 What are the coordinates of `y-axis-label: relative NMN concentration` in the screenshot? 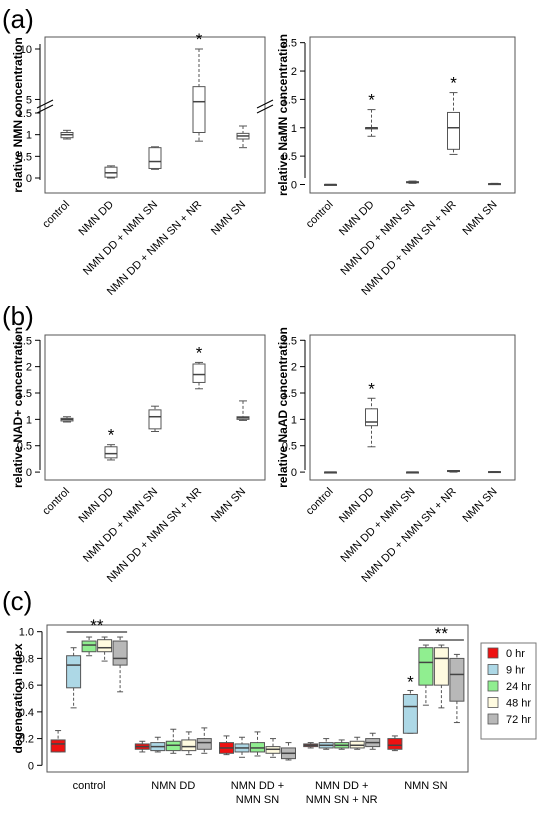 It's located at (18, 114).